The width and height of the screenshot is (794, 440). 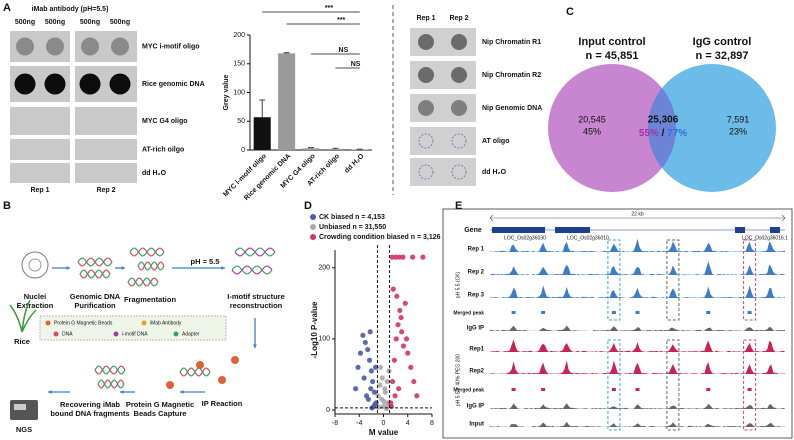 I want to click on step-label: IP Reaction, so click(x=222, y=403).